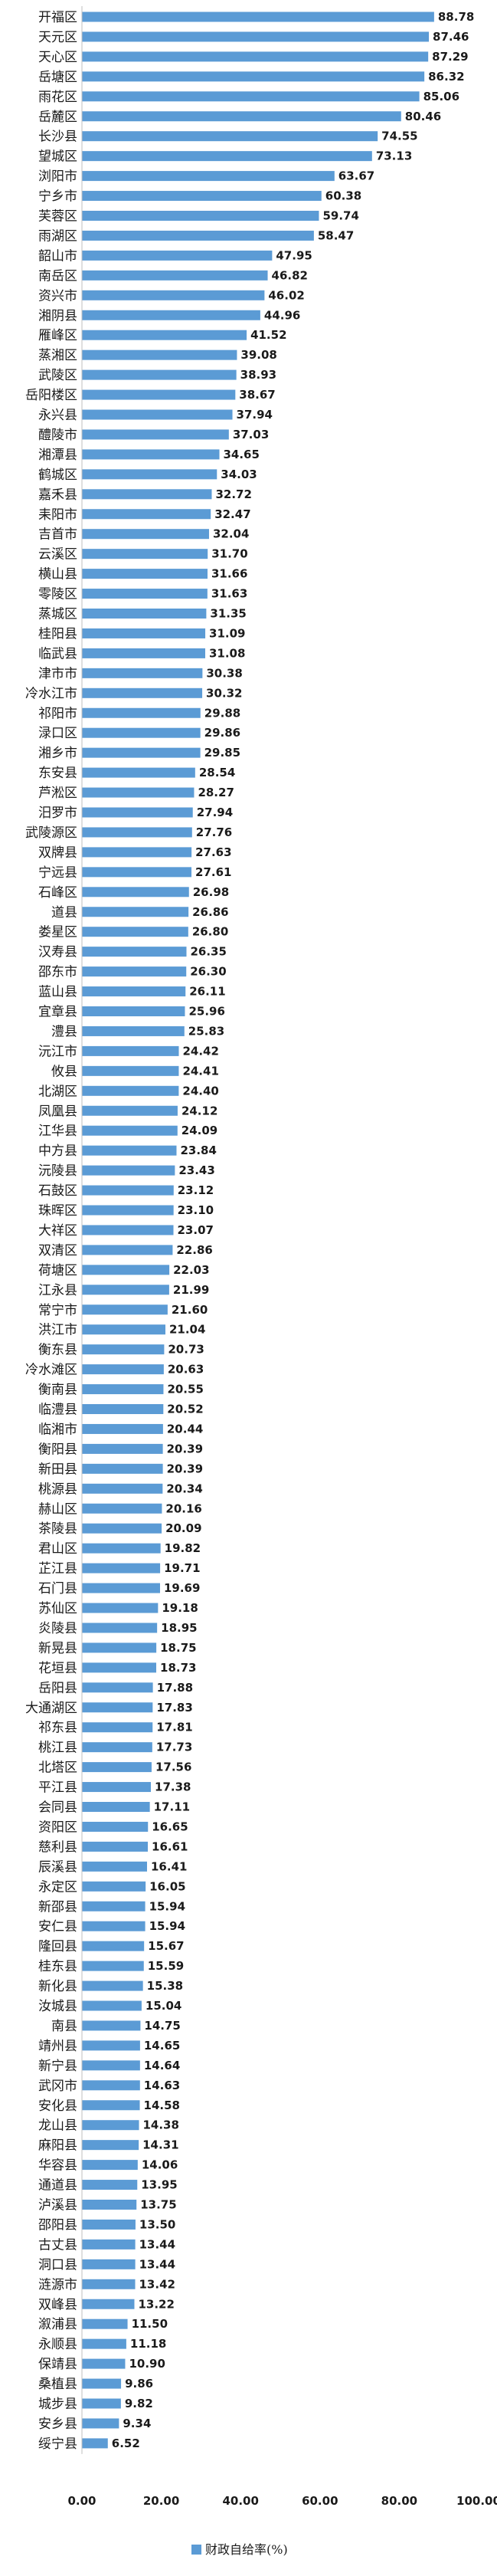 The image size is (497, 2576). Describe the element at coordinates (57, 1012) in the screenshot. I see `category-label: 宜章县` at that location.